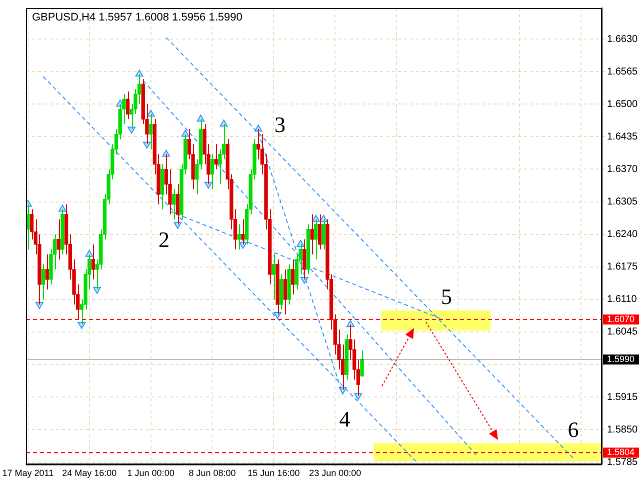 This screenshot has width=640, height=480. Describe the element at coordinates (621, 319) in the screenshot. I see `ref-line-label: 1.6070` at that location.